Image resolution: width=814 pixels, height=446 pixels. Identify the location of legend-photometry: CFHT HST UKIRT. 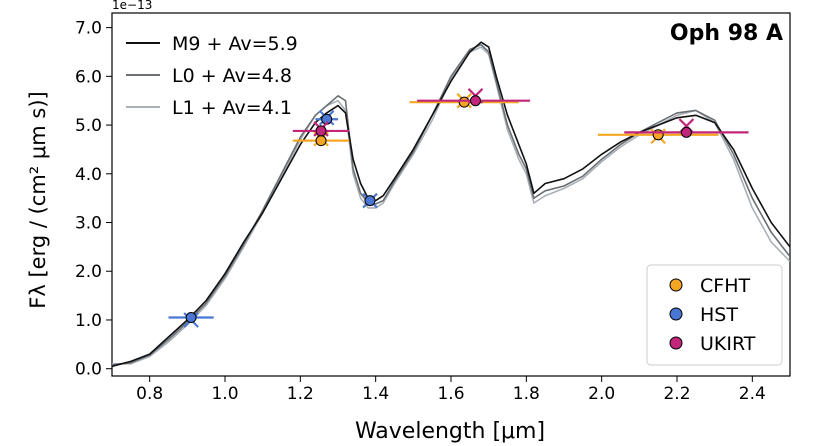
(714, 315).